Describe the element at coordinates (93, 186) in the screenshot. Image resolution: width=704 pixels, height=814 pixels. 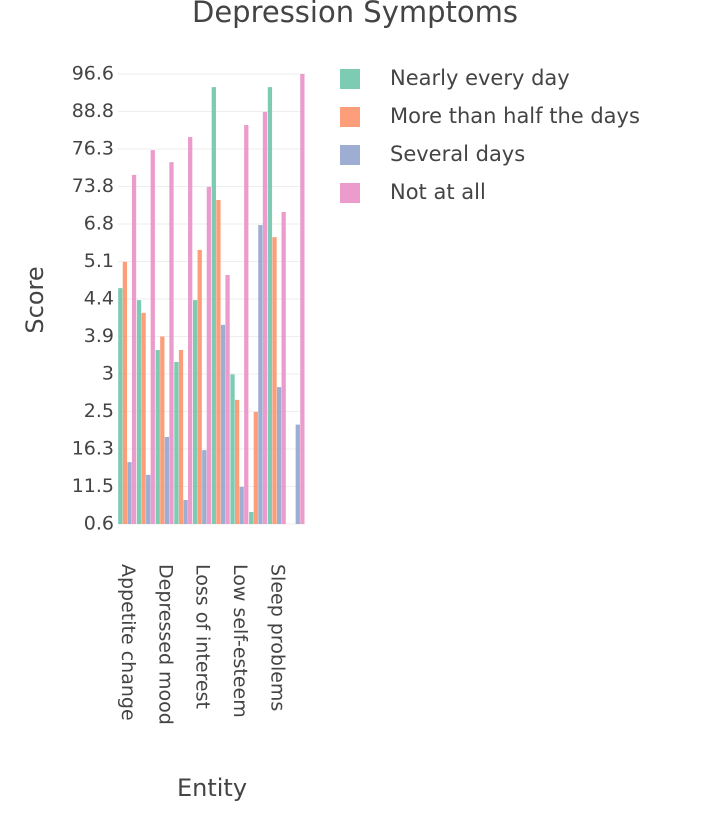
I see `y-tick-label: 73.8` at that location.